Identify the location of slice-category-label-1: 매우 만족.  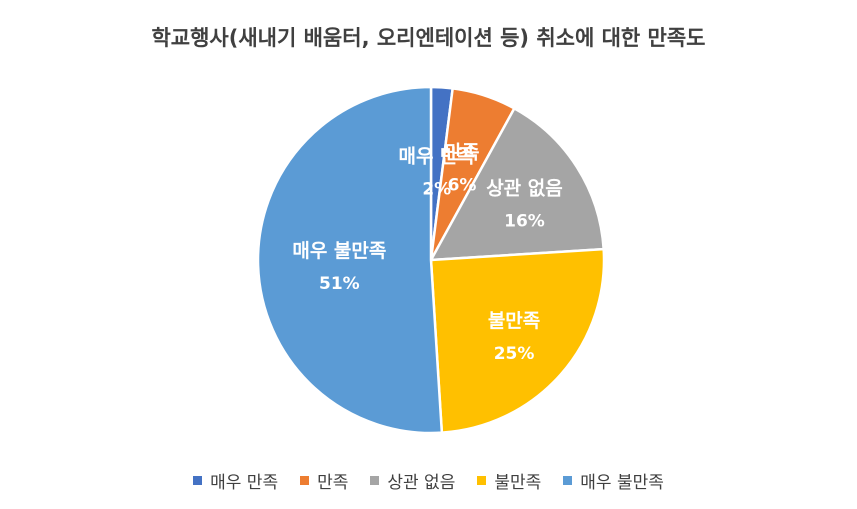
(436, 156).